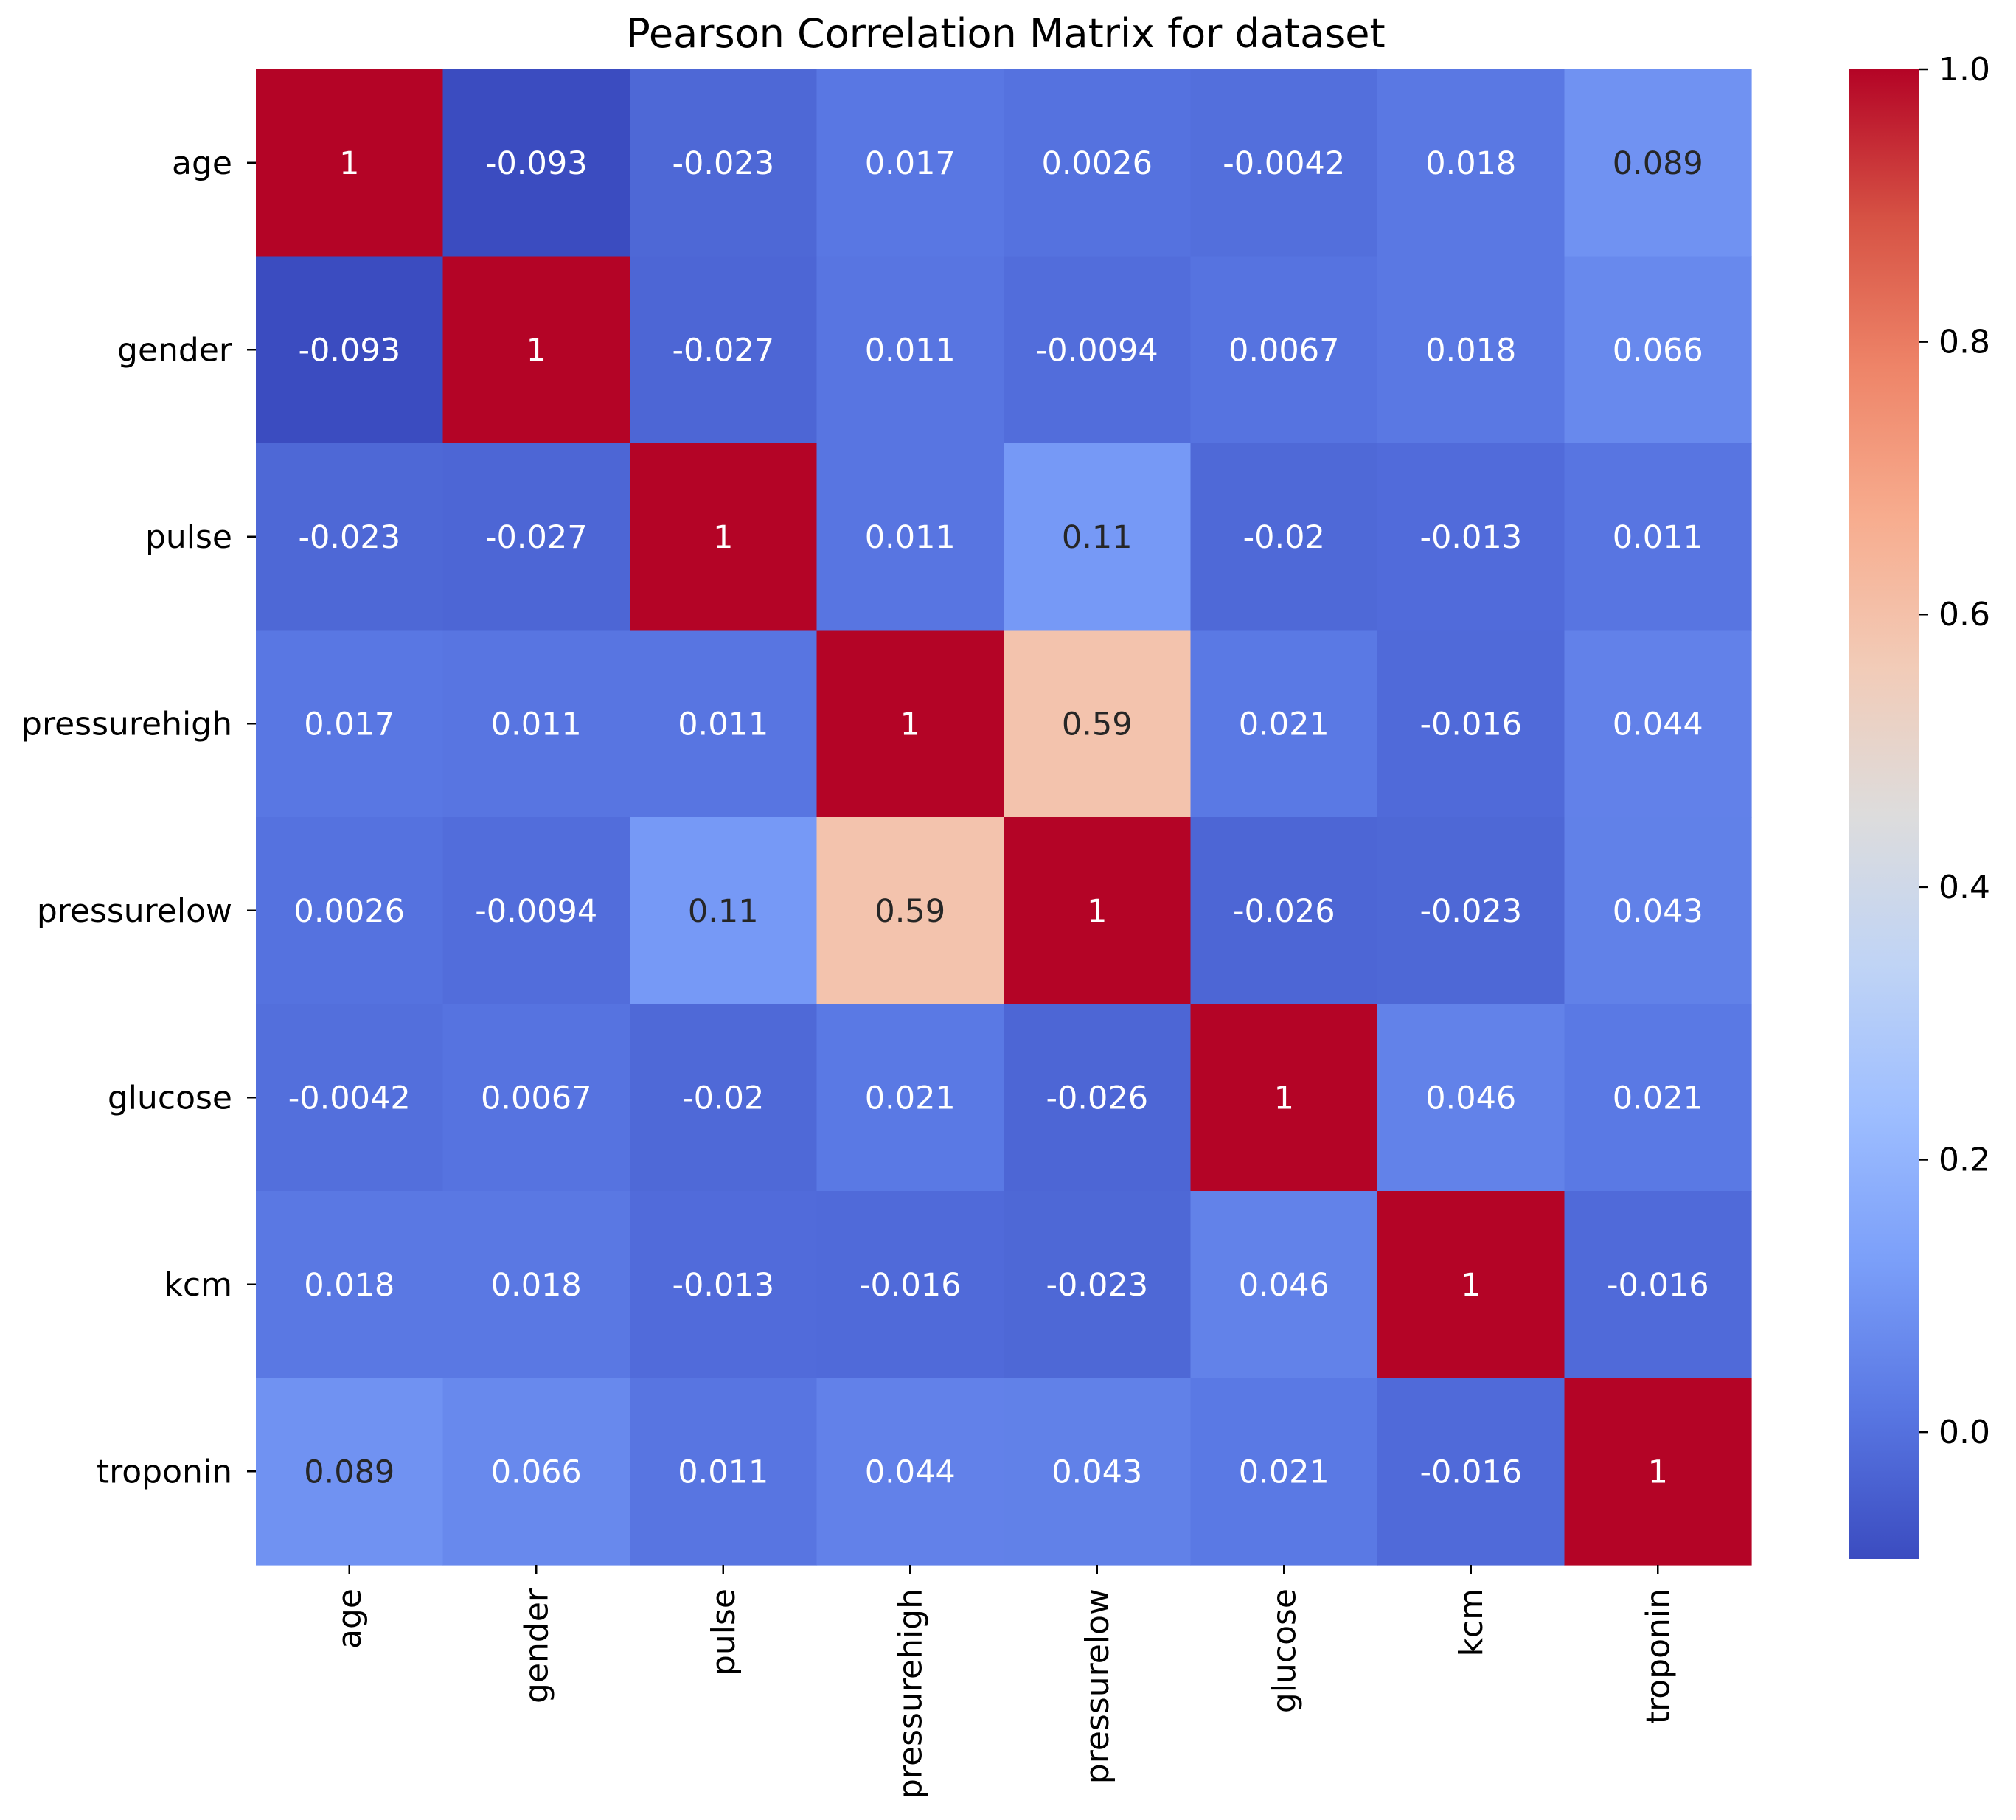  I want to click on heatmap-cell-pressurelow-troponin, so click(1658, 911).